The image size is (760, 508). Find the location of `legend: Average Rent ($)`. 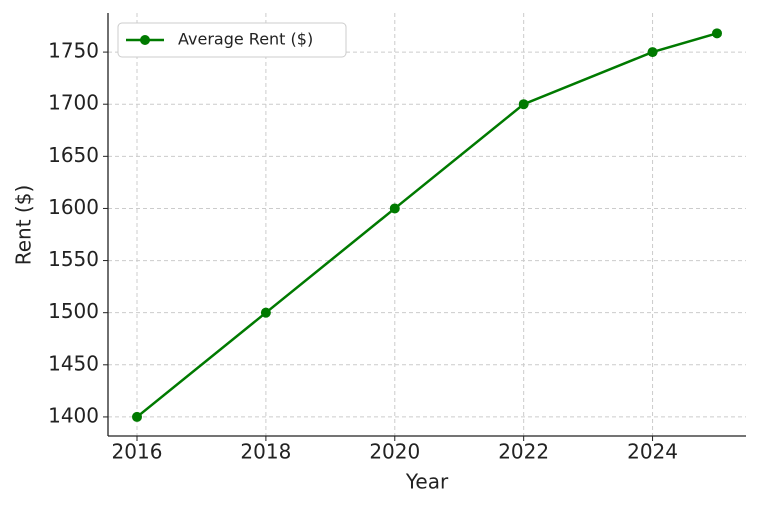

legend: Average Rent ($) is located at coordinates (232, 40).